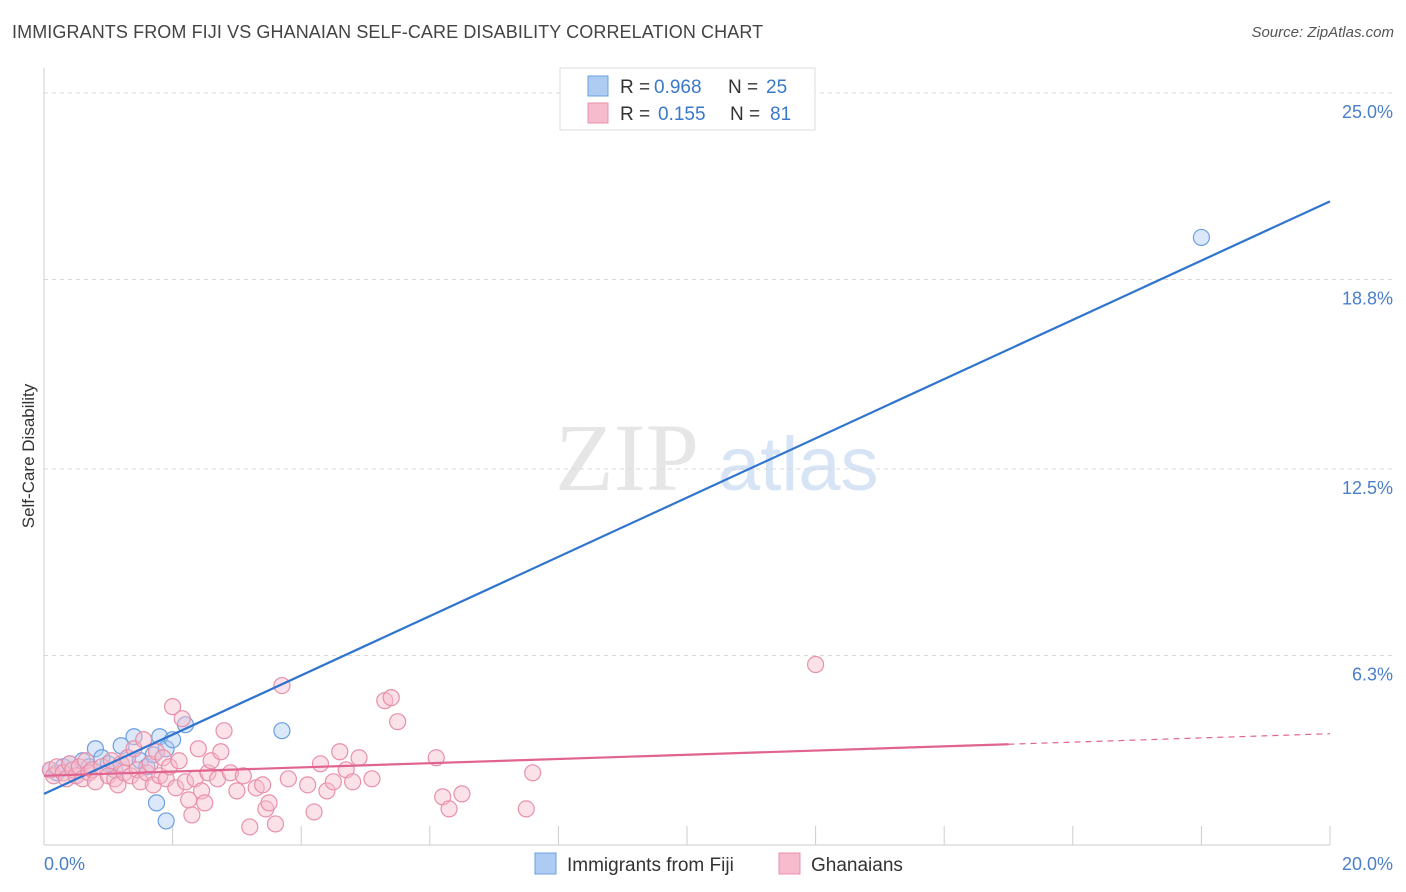  I want to click on y-tick-label-1: 12.5%, so click(1367, 488).